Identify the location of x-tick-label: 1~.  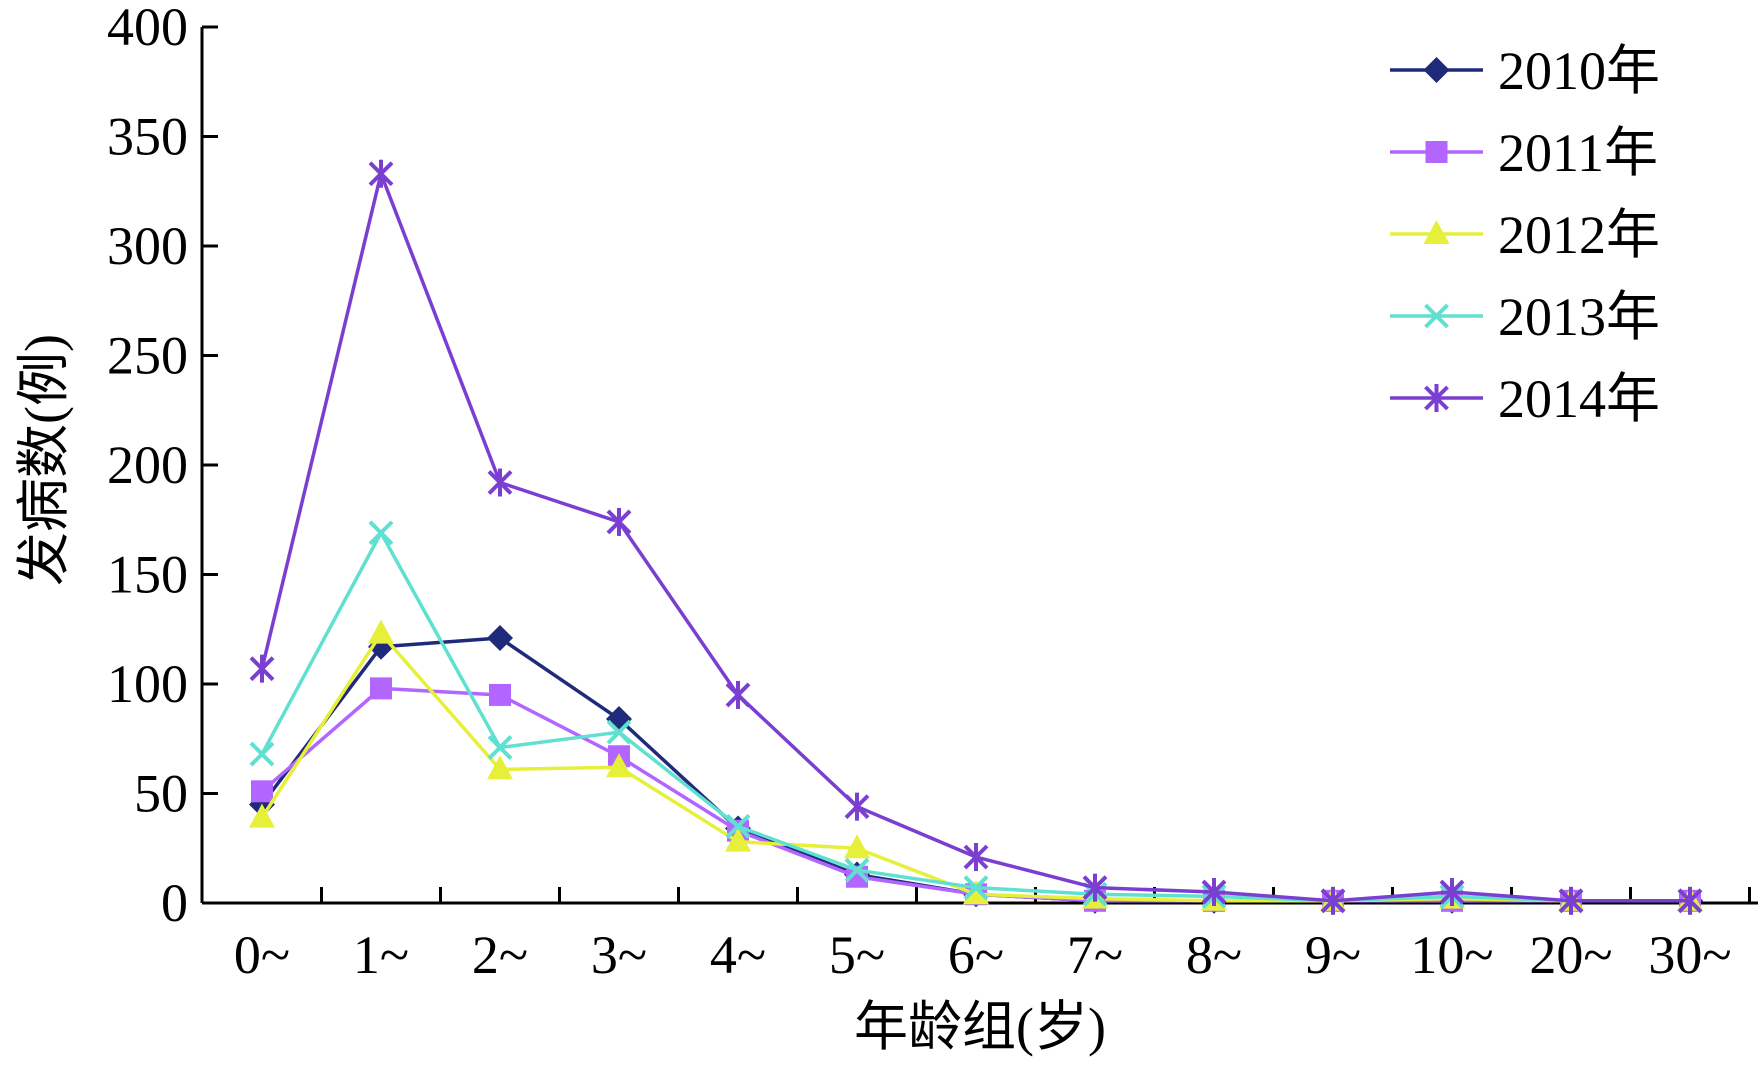
(381, 955).